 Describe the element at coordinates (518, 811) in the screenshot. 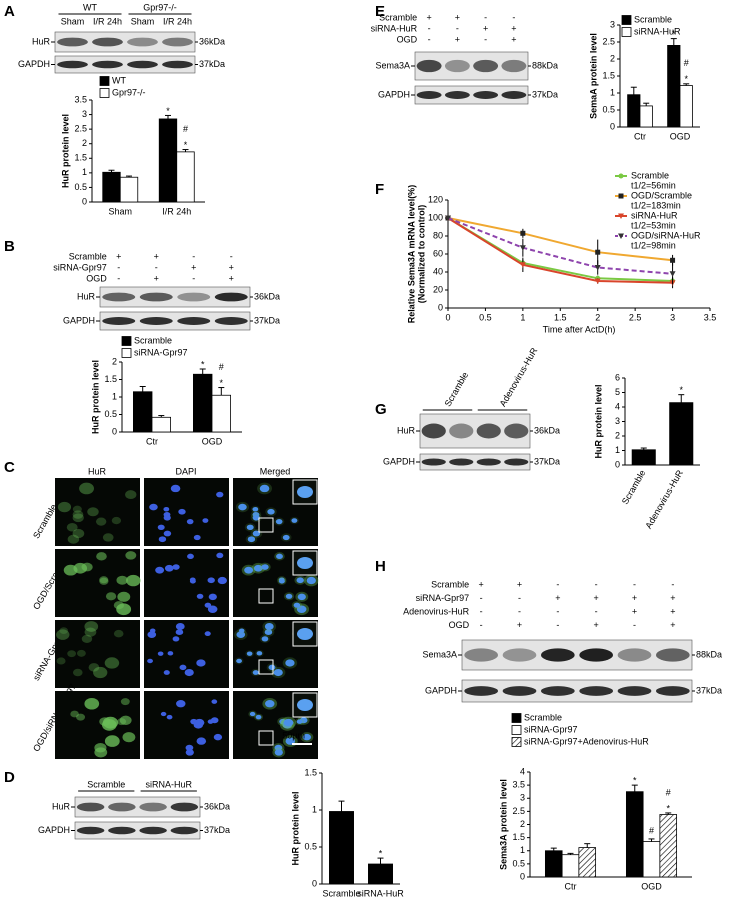

I see `y-tick-label: 2.5` at that location.